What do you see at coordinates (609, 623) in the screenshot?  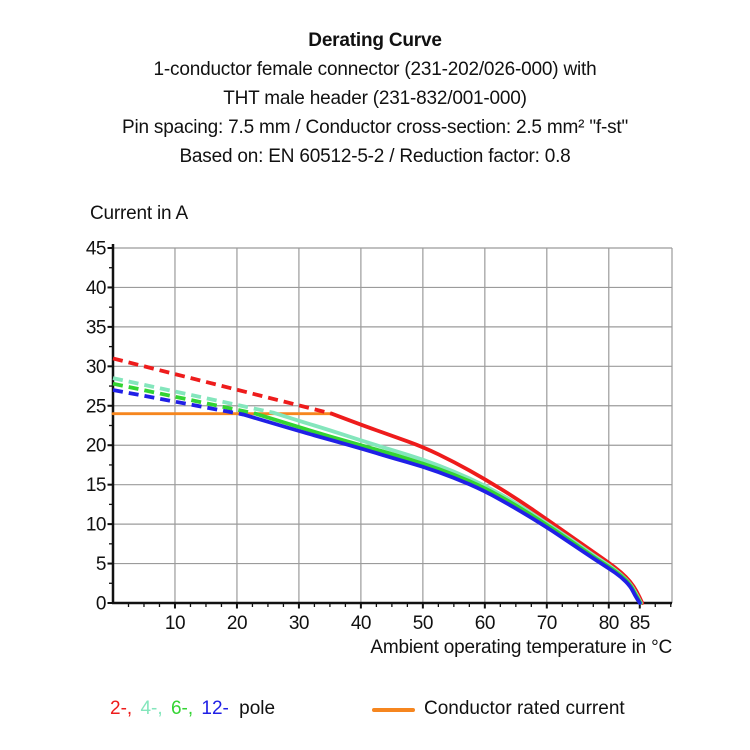 I see `x-tick-label: 80` at bounding box center [609, 623].